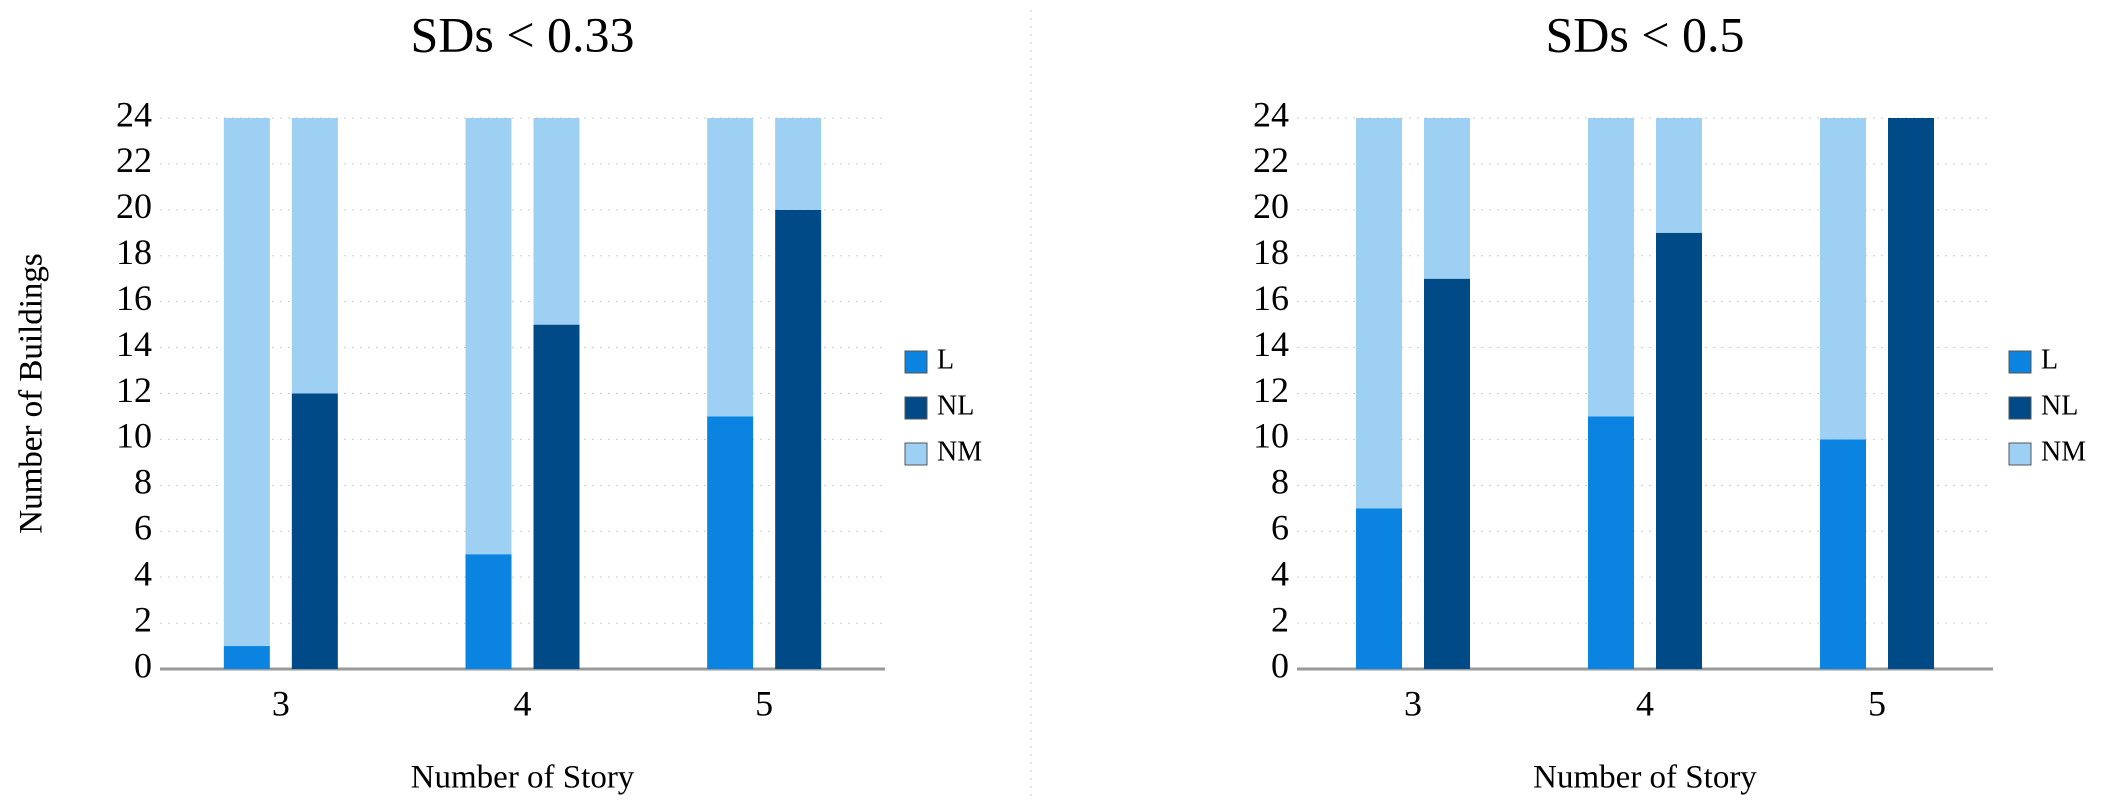  Describe the element at coordinates (522, 34) in the screenshot. I see `chart-title: SDs < 0.33` at that location.